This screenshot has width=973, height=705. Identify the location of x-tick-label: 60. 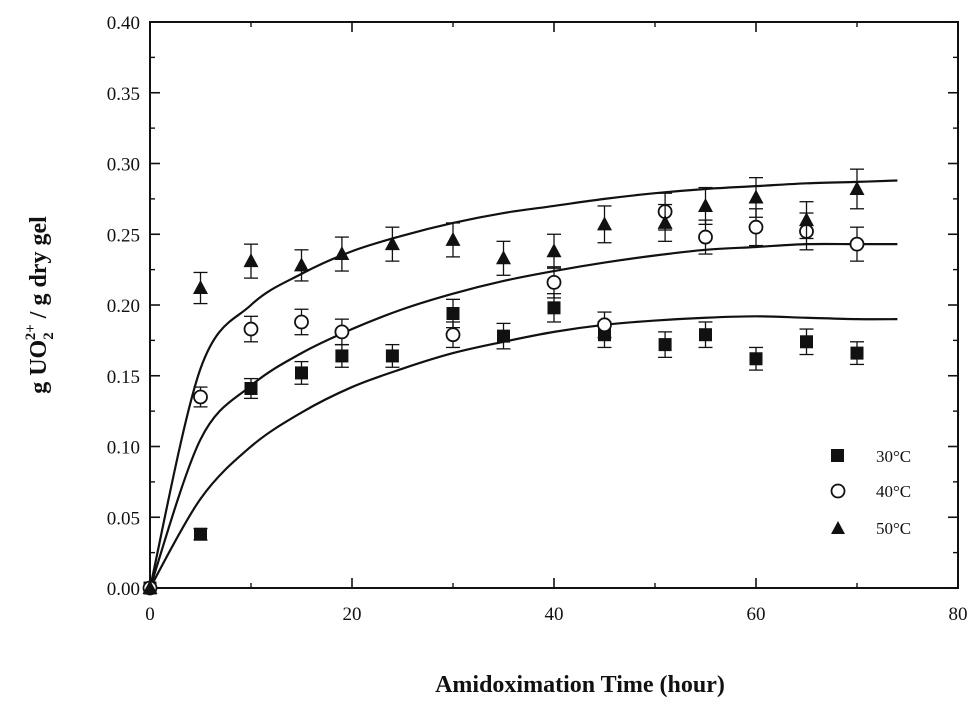
(756, 614).